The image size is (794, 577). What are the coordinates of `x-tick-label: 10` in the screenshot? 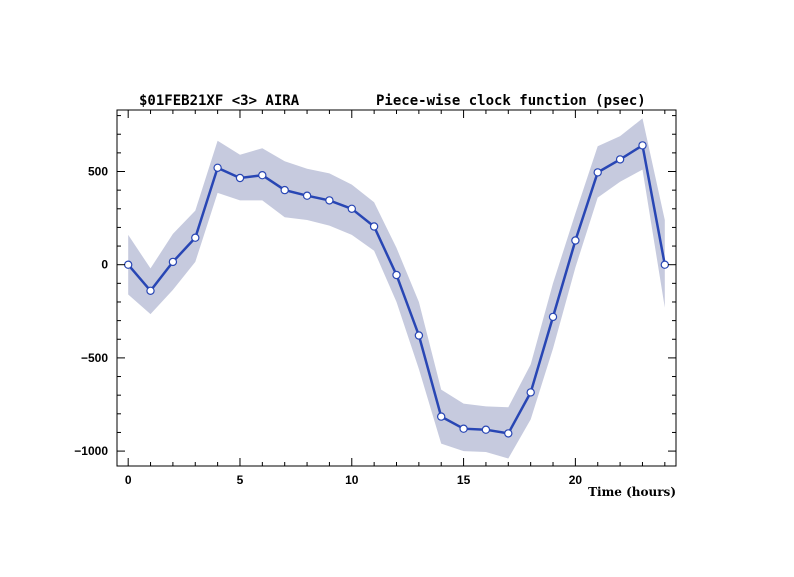 It's located at (352, 480).